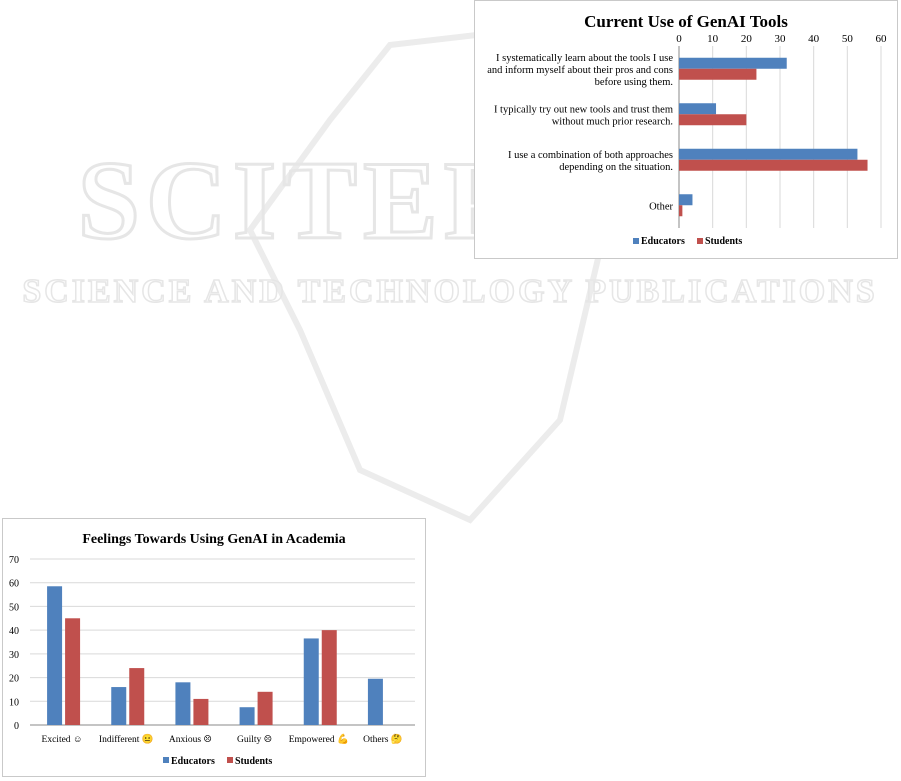  Describe the element at coordinates (14, 702) in the screenshot. I see `y-tick-label: 10` at that location.